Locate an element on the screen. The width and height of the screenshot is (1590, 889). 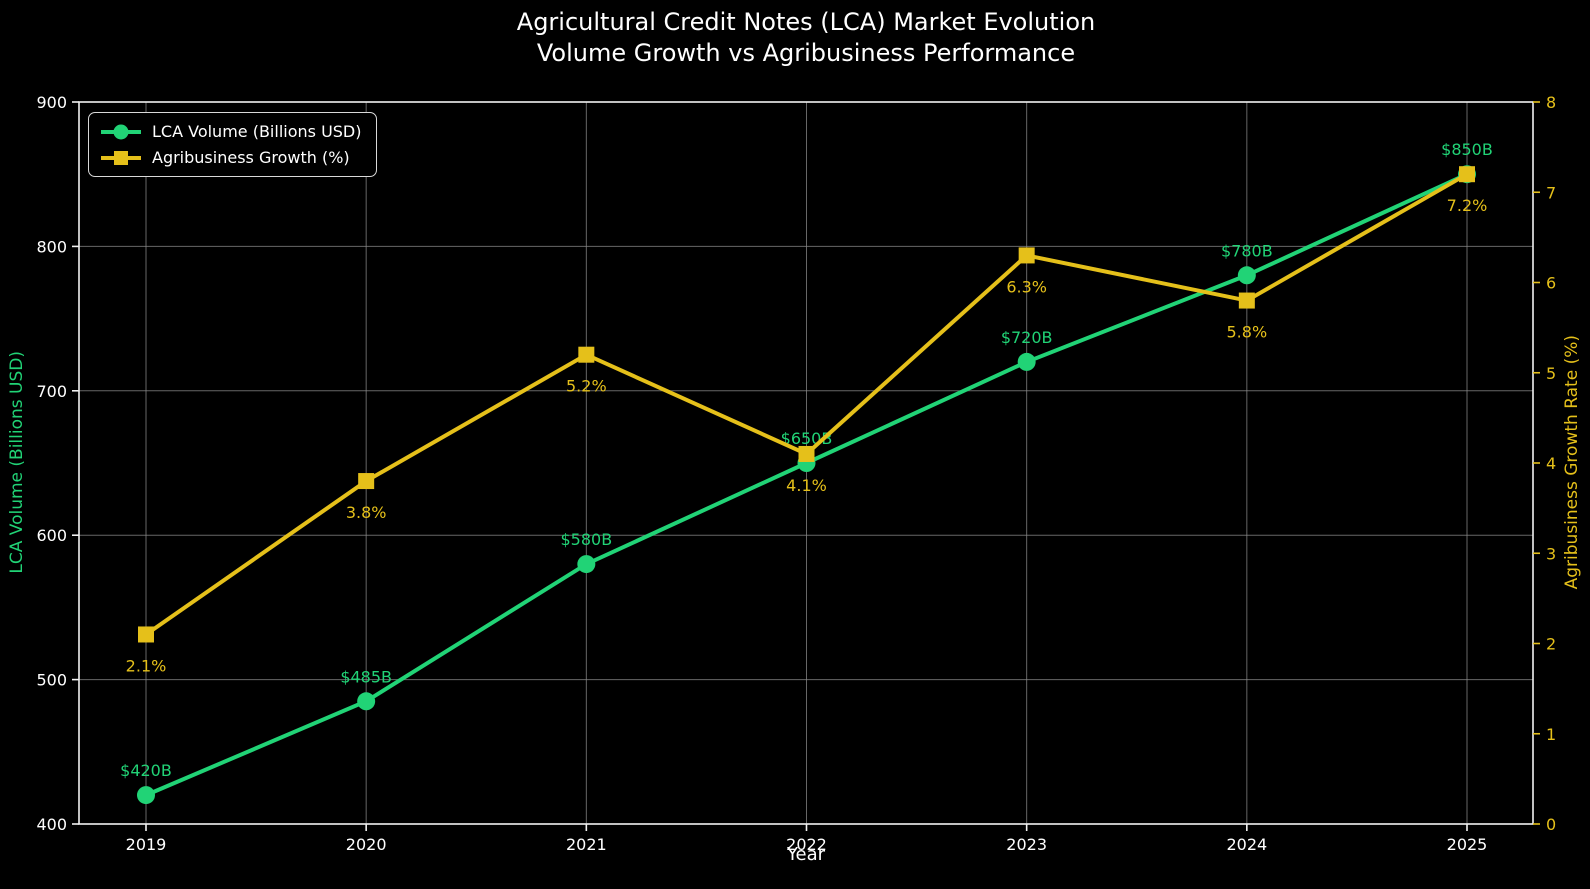
legend-line-square-marker-icon is located at coordinates (121, 157).